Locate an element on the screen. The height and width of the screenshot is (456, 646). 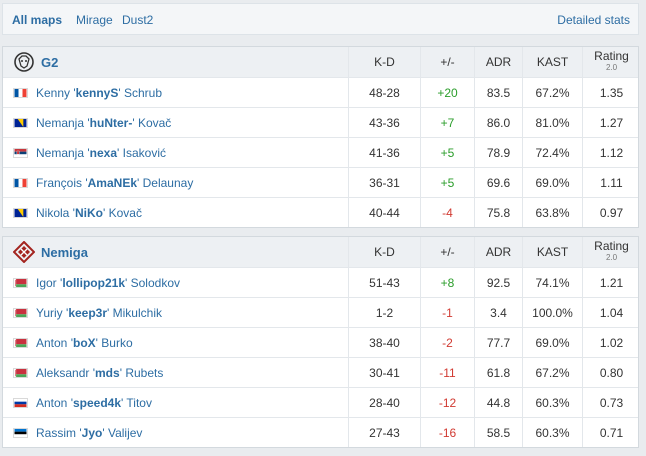
nemiga-logo-icon is located at coordinates (24, 252).